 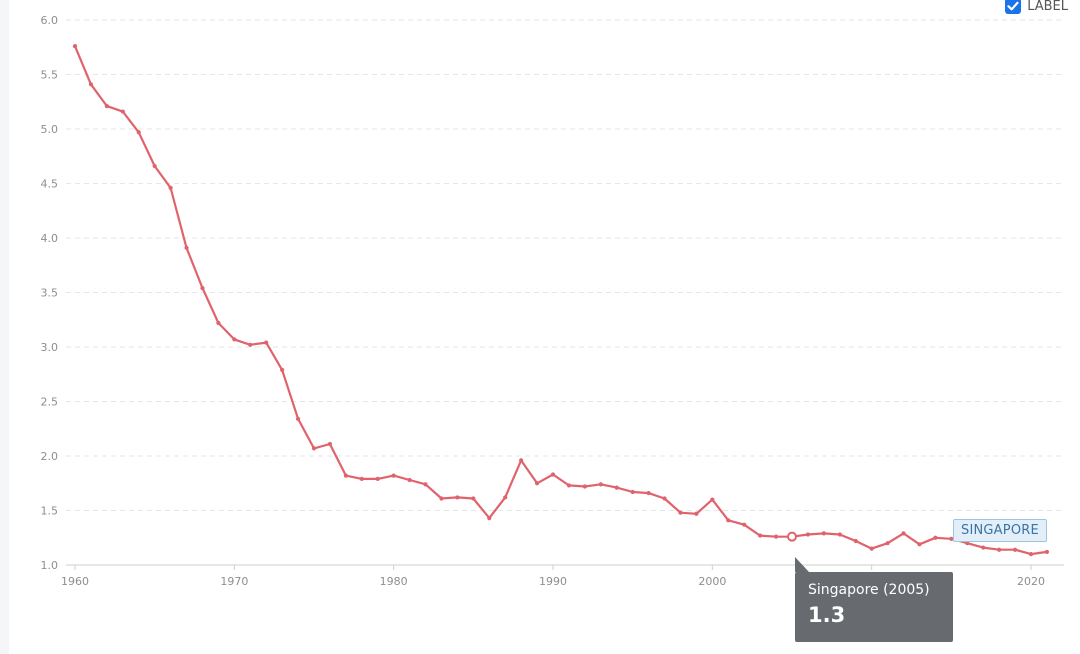 What do you see at coordinates (50, 184) in the screenshot?
I see `y-tick-label: 4.5` at bounding box center [50, 184].